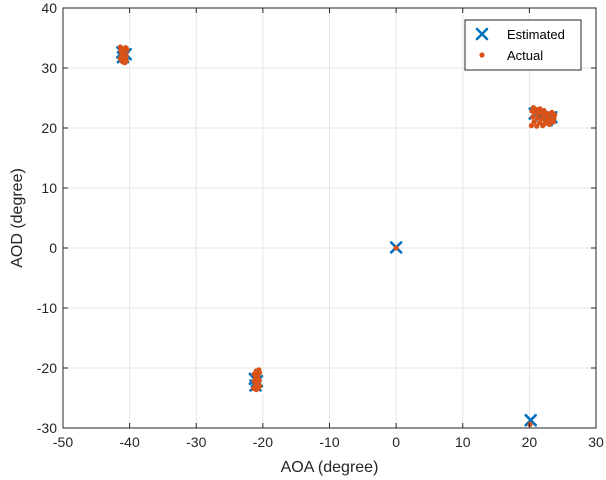  What do you see at coordinates (463, 442) in the screenshot?
I see `x-tick-label: 10` at bounding box center [463, 442].